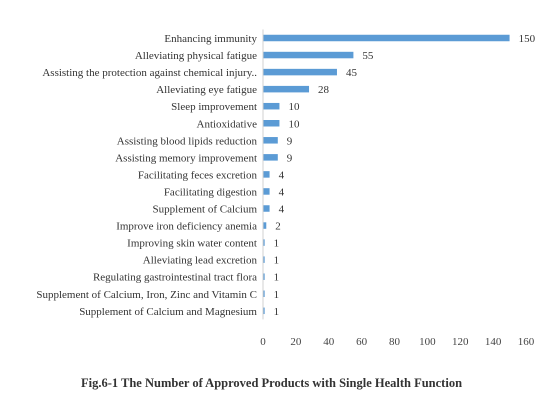  I want to click on x-tick-label: 60, so click(362, 342).